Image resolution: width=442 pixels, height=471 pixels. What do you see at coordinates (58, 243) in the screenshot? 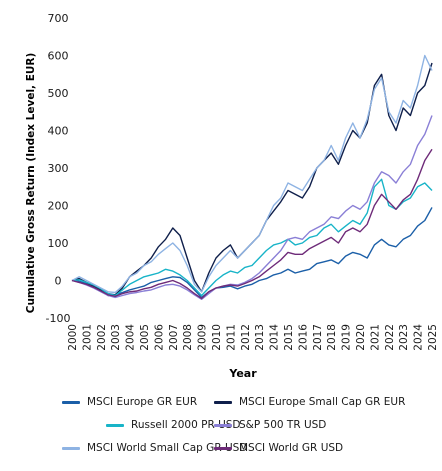
I see `y-tick-label: 100` at bounding box center [58, 243].